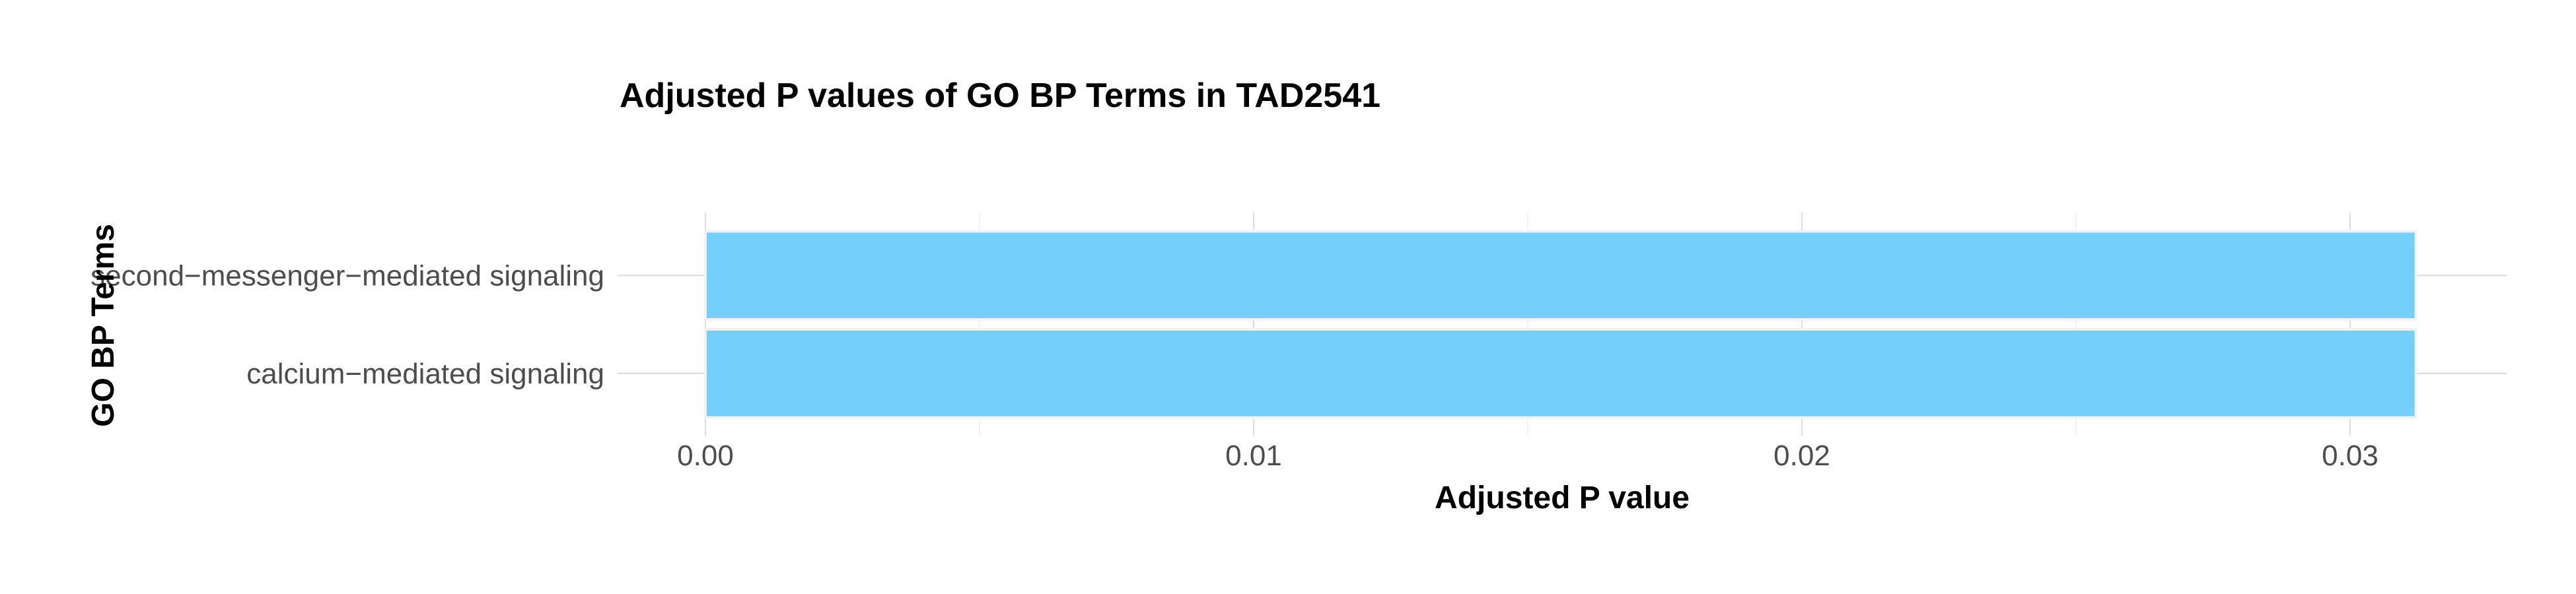 The width and height of the screenshot is (2576, 594). Describe the element at coordinates (2350, 456) in the screenshot. I see `x-tick-label: 0.03` at that location.